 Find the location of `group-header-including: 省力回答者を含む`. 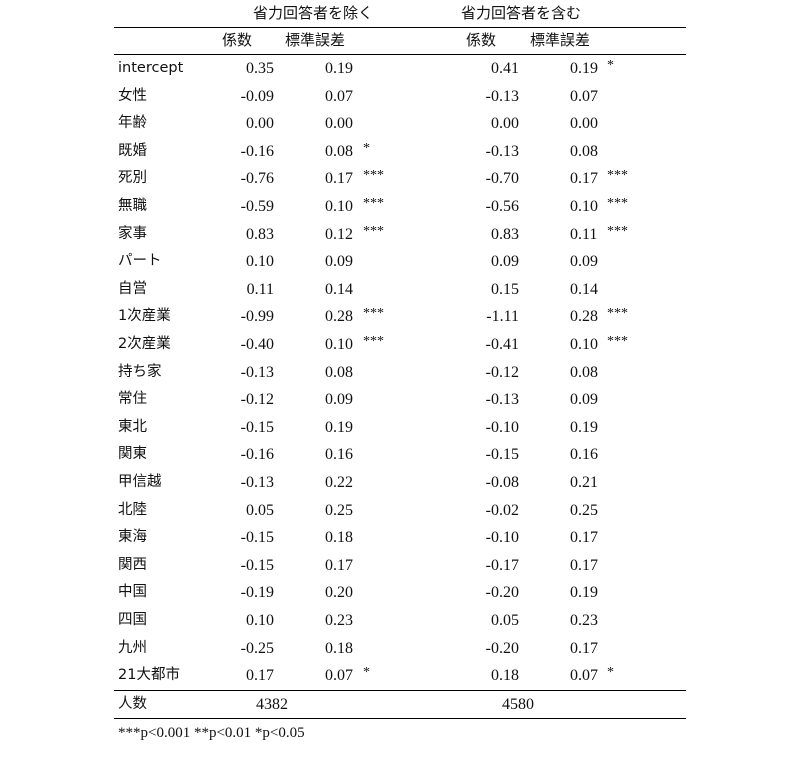

group-header-including: 省力回答者を含む is located at coordinates (521, 13).